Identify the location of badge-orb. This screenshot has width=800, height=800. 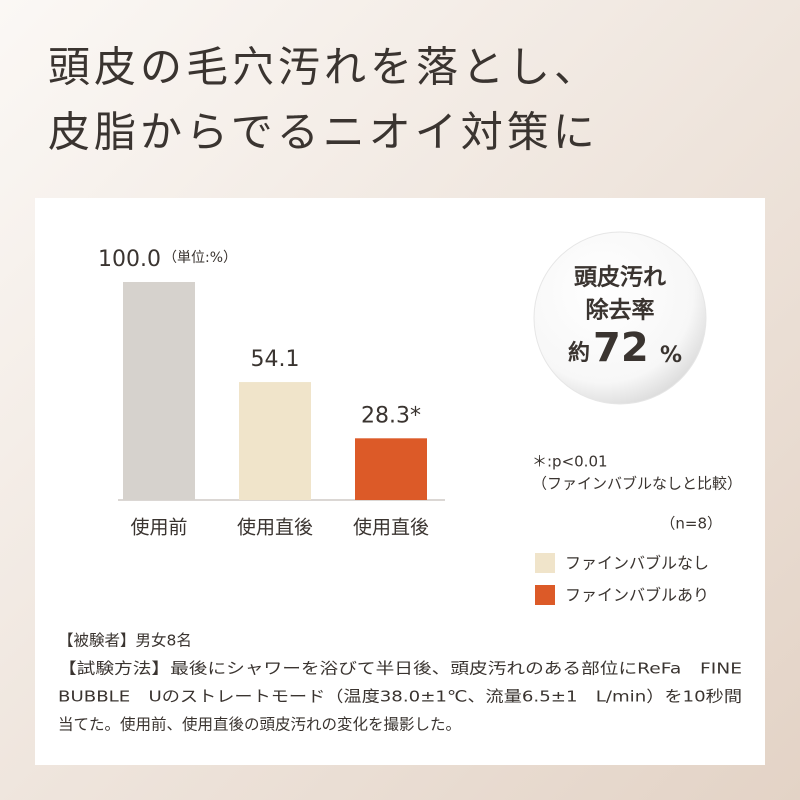
(620, 318).